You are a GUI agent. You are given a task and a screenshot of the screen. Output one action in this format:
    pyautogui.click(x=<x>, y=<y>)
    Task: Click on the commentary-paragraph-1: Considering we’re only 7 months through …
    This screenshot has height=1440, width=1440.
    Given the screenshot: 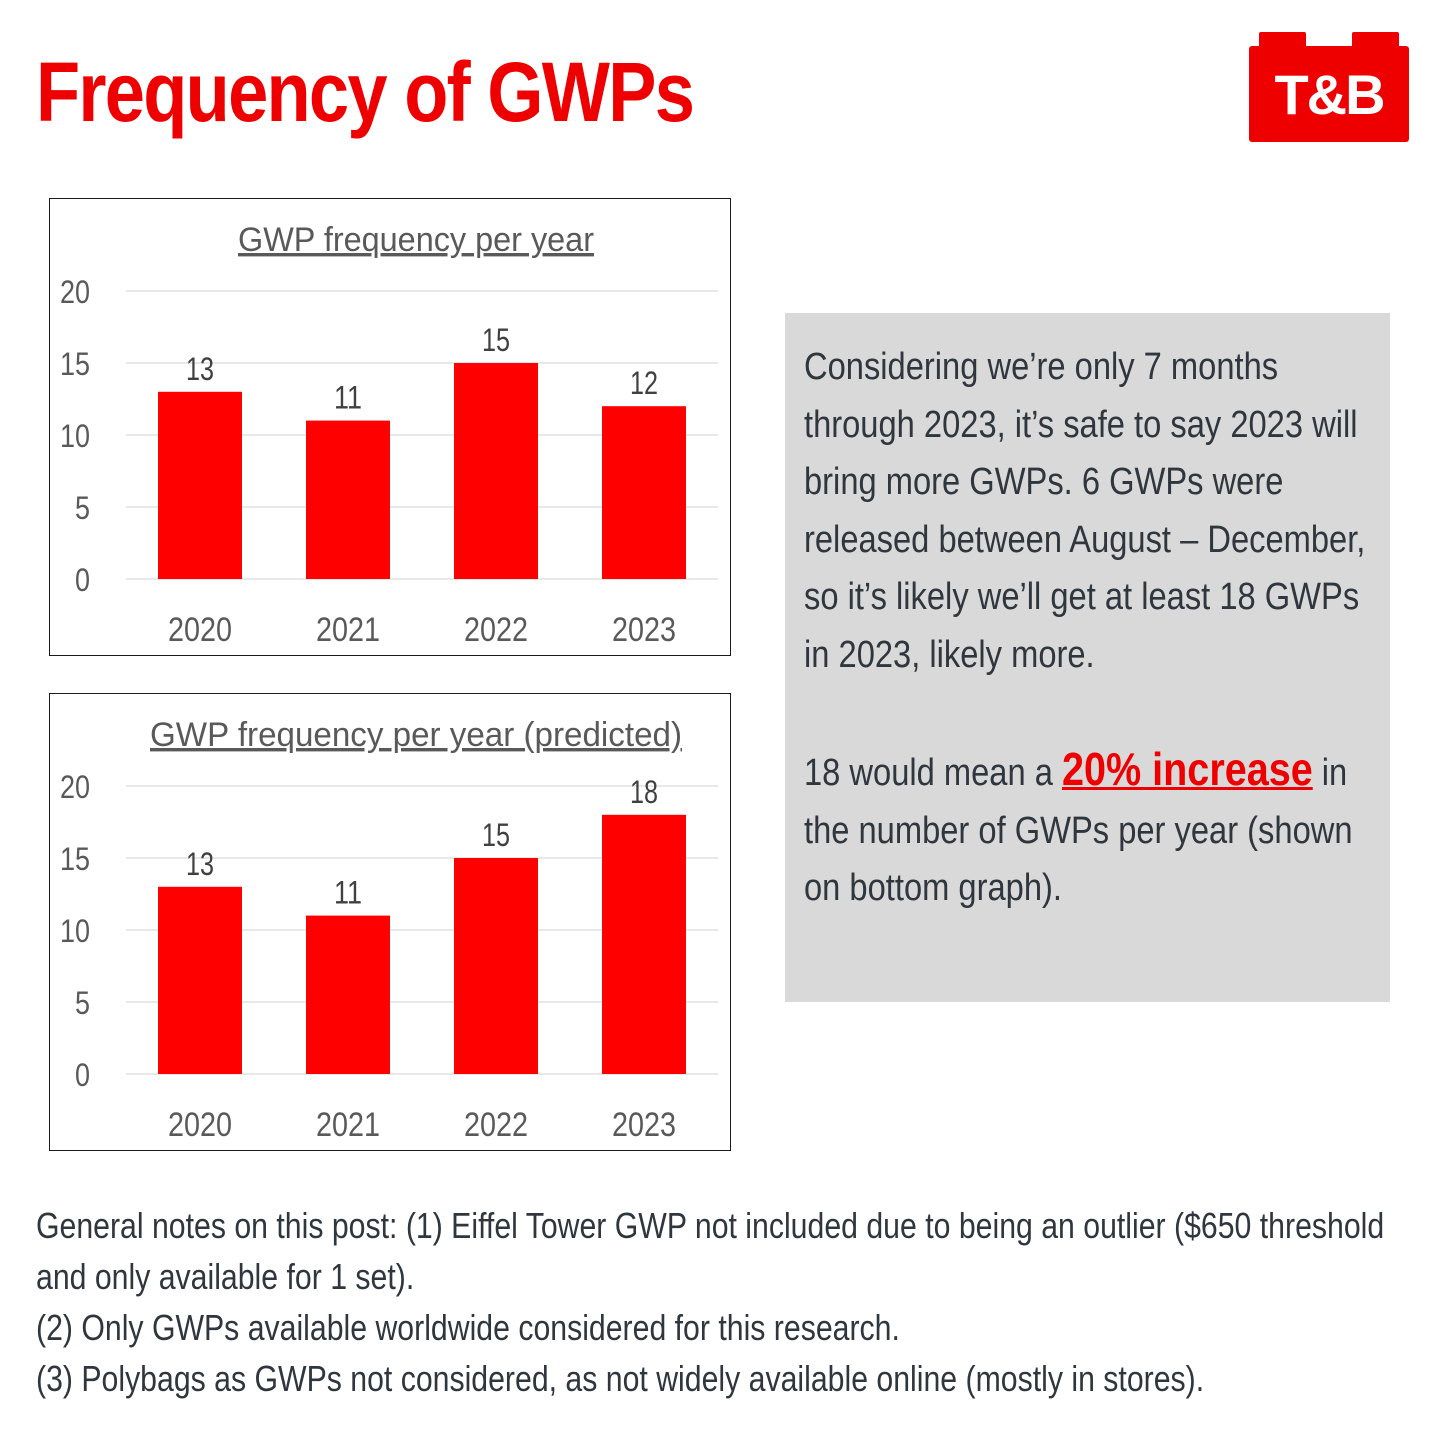 What is the action you would take?
    pyautogui.click(x=1085, y=511)
    